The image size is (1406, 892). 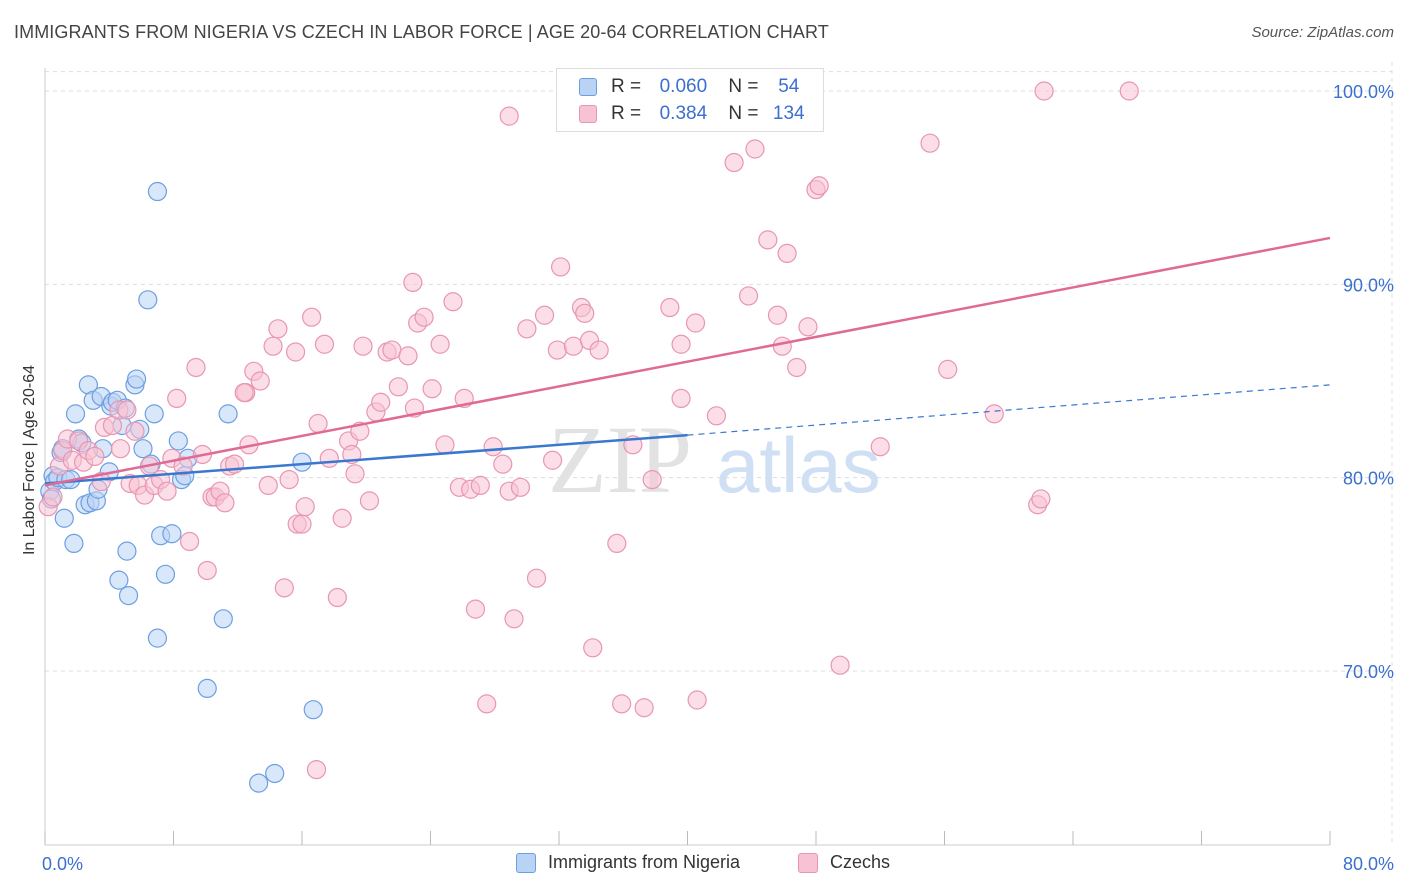 I want to click on x-tick-label-min: 0.0%, so click(x=62, y=864).